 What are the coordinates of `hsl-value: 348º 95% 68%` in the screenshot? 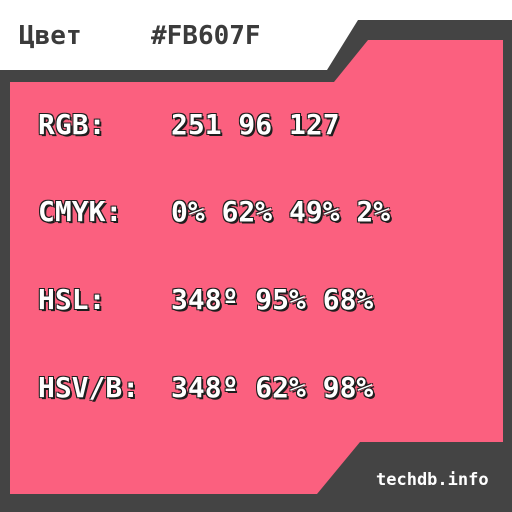 It's located at (272, 299).